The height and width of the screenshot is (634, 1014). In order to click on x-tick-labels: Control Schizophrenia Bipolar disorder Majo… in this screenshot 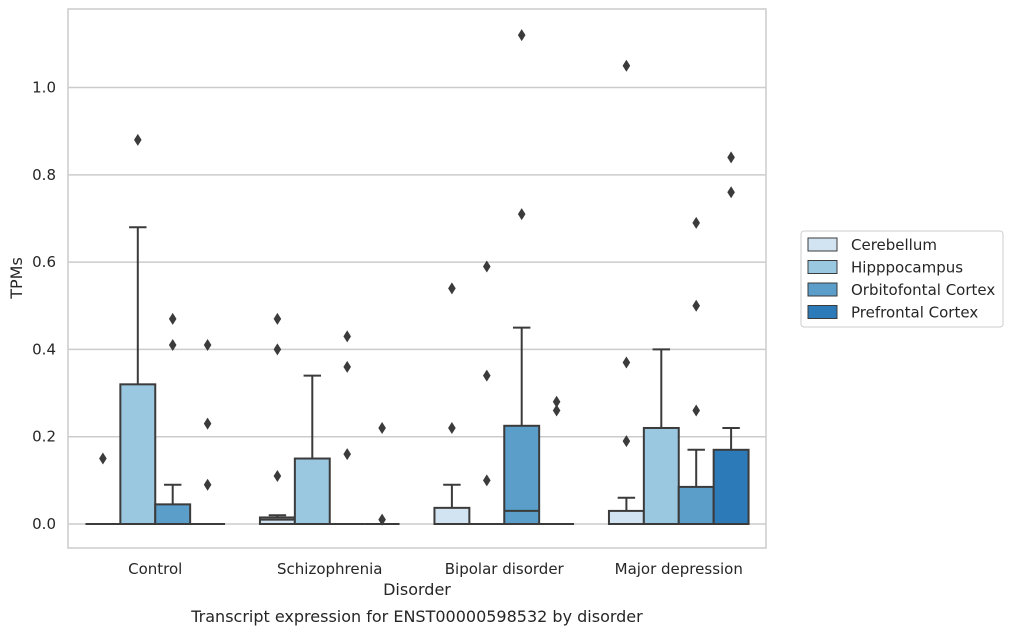, I will do `click(435, 569)`.